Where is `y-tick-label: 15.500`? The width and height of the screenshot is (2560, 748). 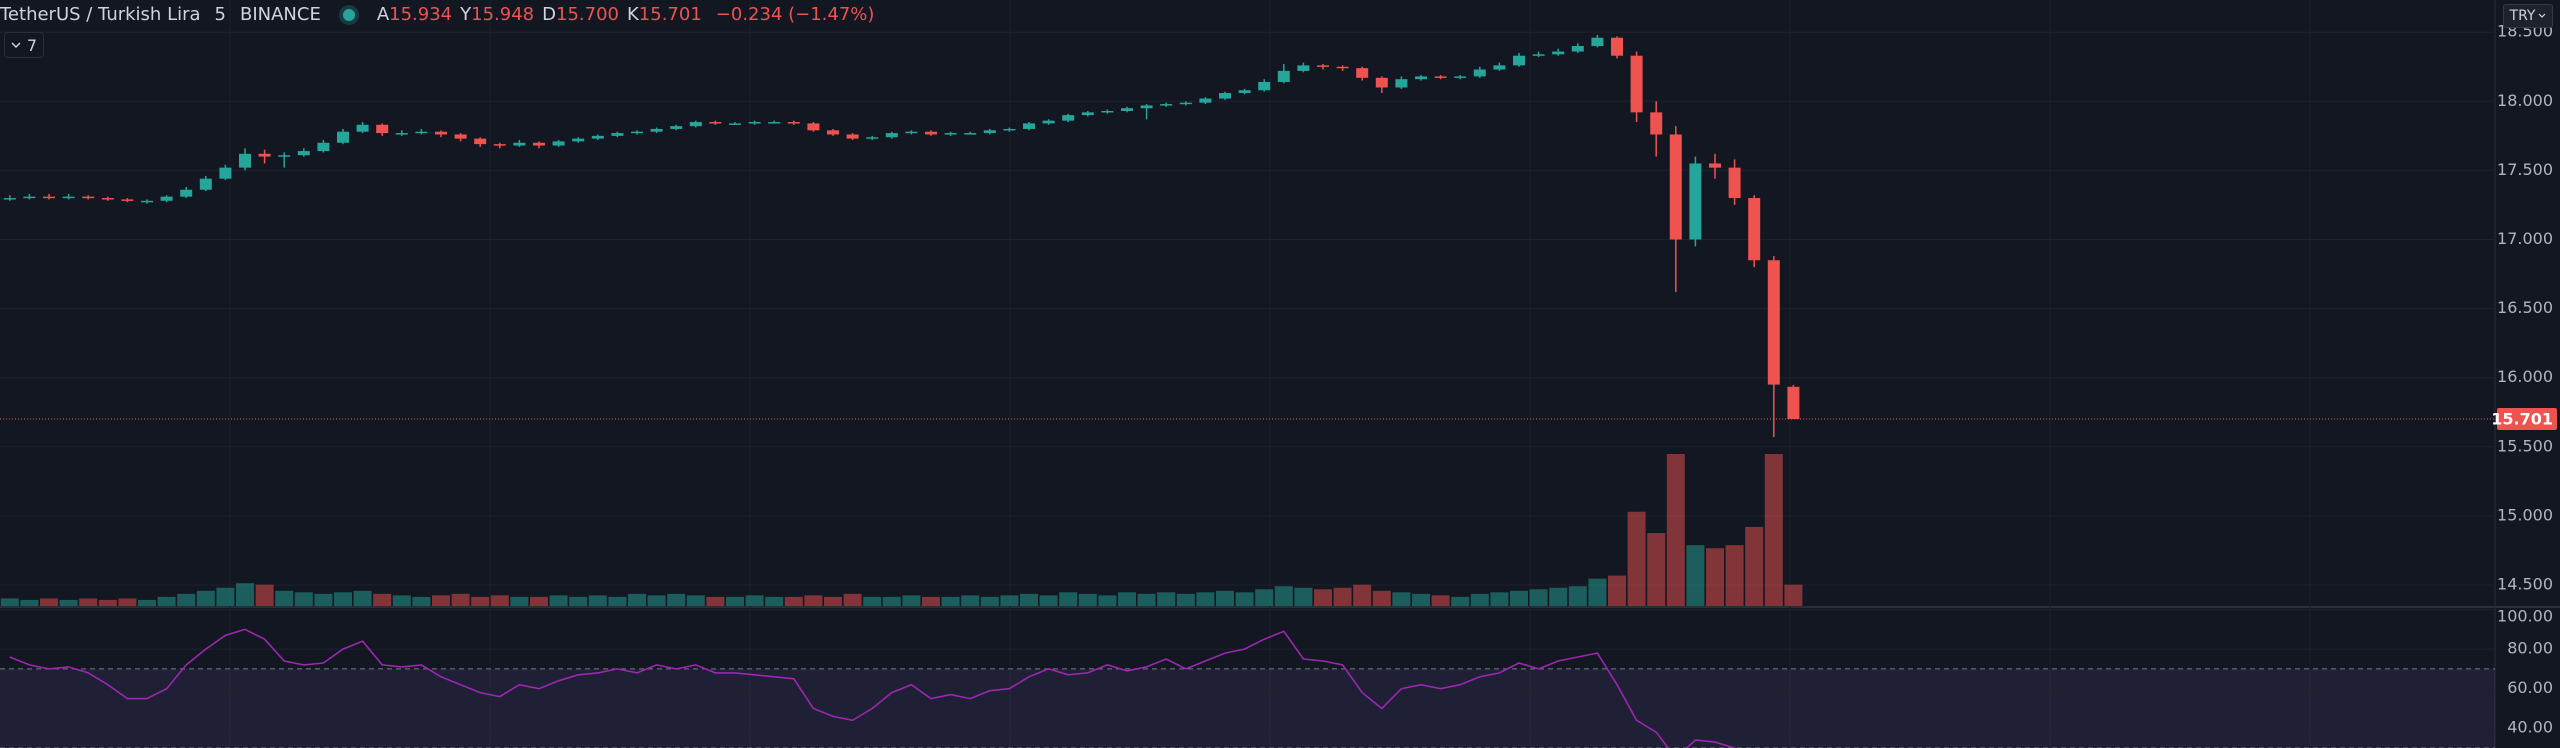
y-tick-label: 15.500 is located at coordinates (2525, 445).